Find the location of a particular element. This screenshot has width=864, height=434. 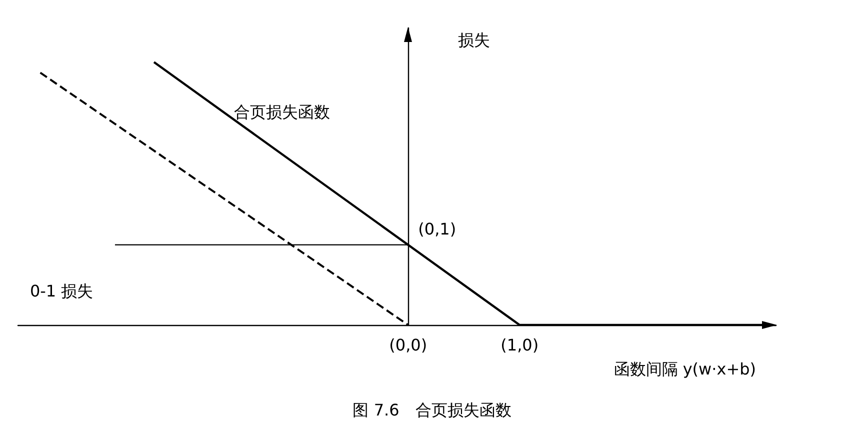

y-axis-title: 损失 is located at coordinates (474, 40).